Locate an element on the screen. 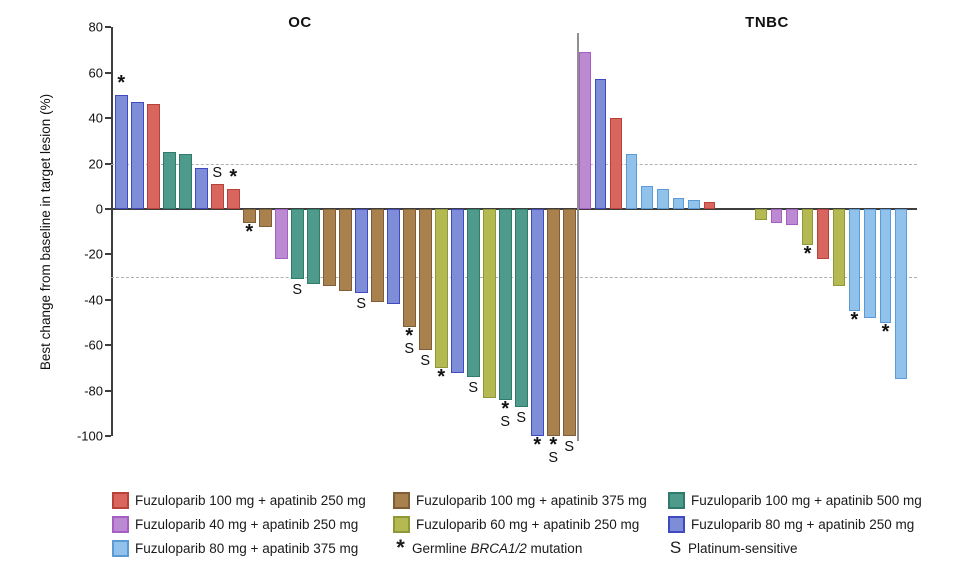 This screenshot has height=578, width=976. legend-item: Fuzuloparib 60 mg + apatinib 250 mg is located at coordinates (516, 524).